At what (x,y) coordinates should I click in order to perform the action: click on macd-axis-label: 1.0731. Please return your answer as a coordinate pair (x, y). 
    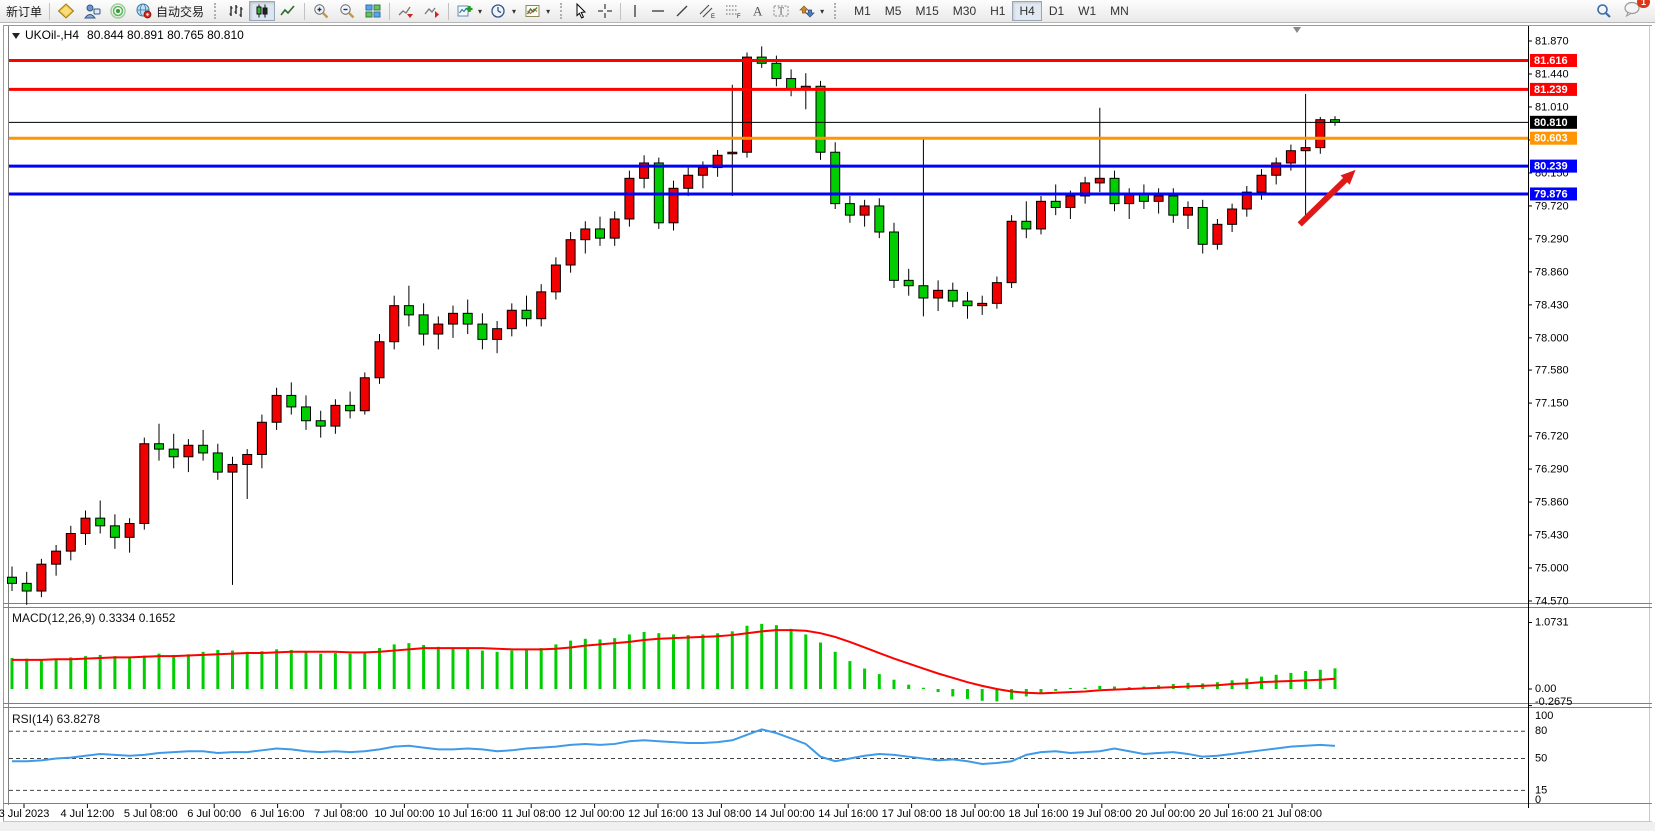
    Looking at the image, I should click on (1552, 622).